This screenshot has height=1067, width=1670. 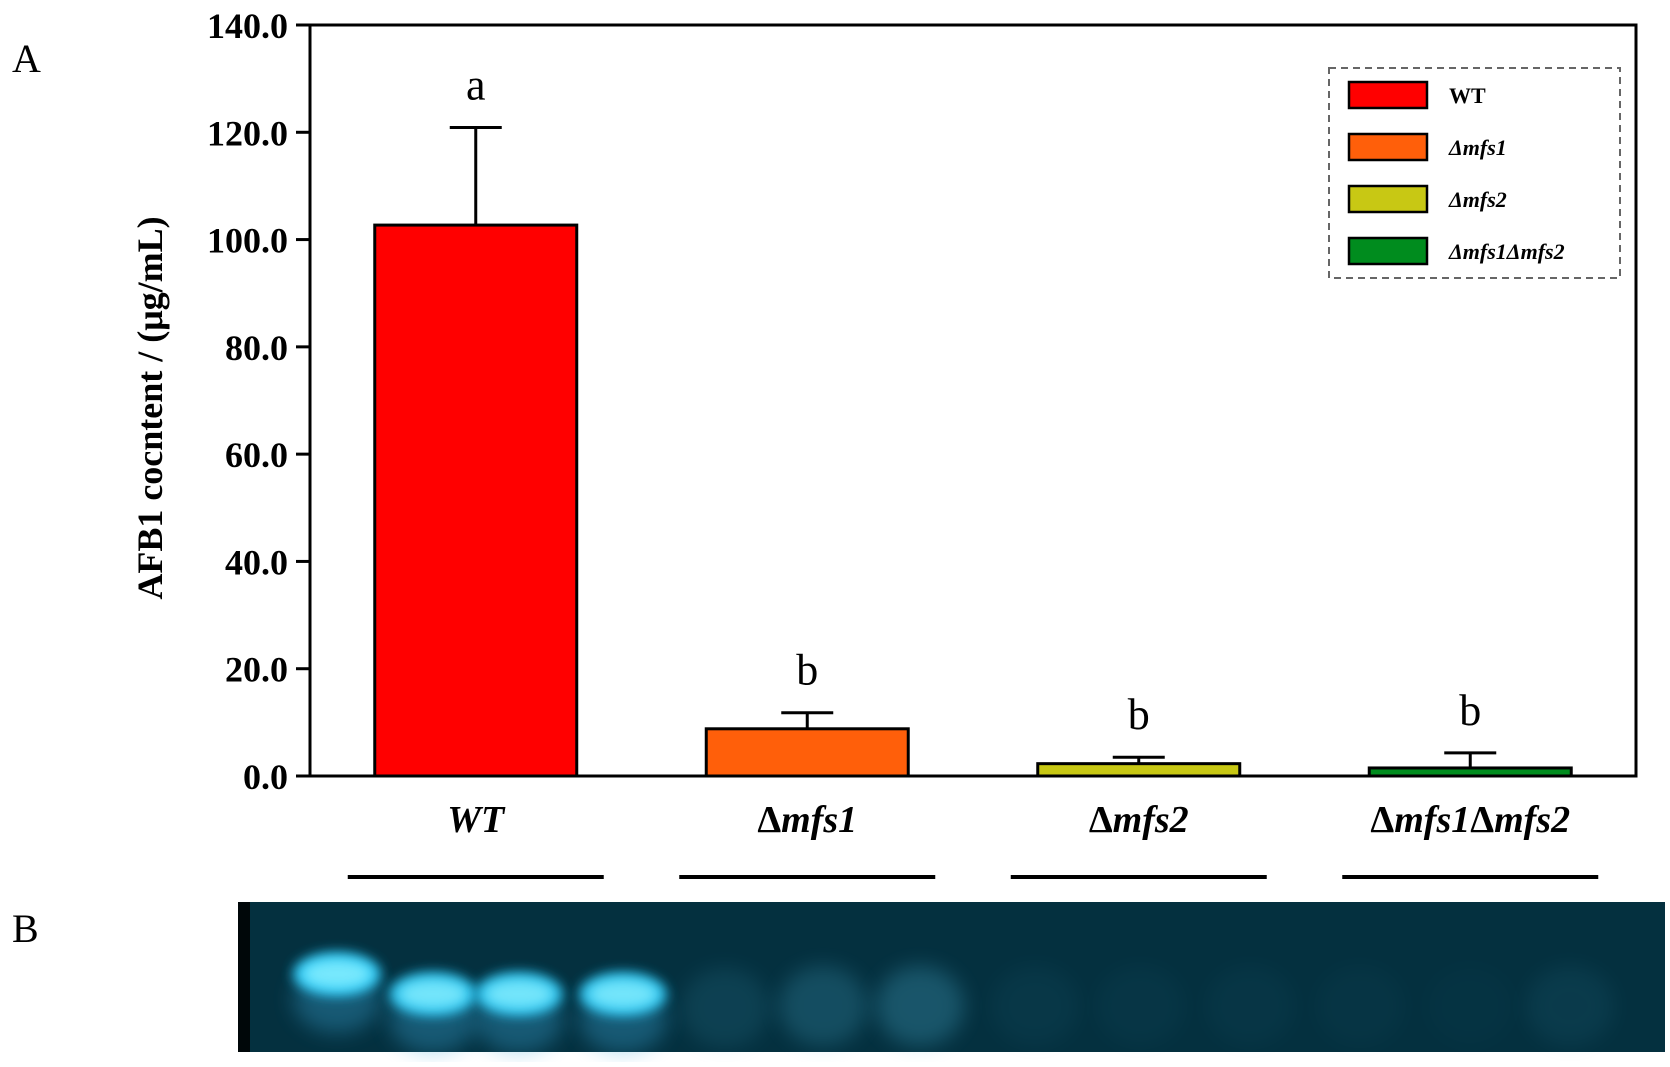 What do you see at coordinates (258, 401) in the screenshot?
I see `y-axis-ticks: 0.0 20.0 40.0 60.0 80.0 100.0 120.0 140.0` at bounding box center [258, 401].